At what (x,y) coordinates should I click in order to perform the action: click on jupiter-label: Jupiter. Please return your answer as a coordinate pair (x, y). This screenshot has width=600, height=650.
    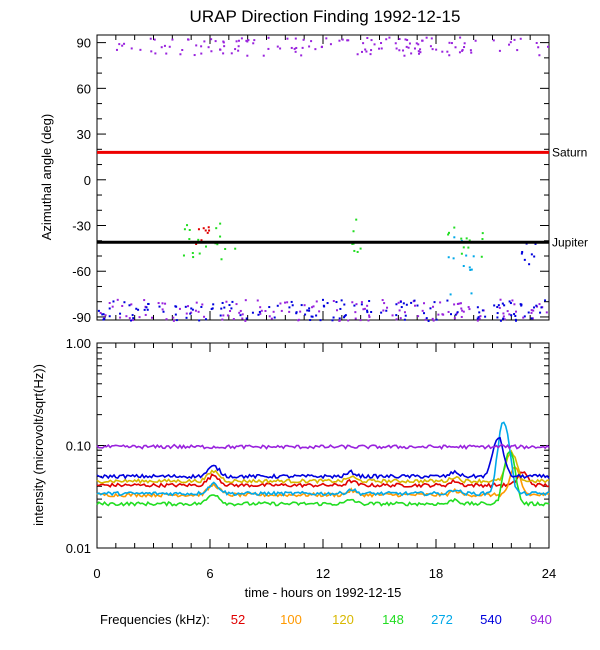
    Looking at the image, I should click on (570, 242).